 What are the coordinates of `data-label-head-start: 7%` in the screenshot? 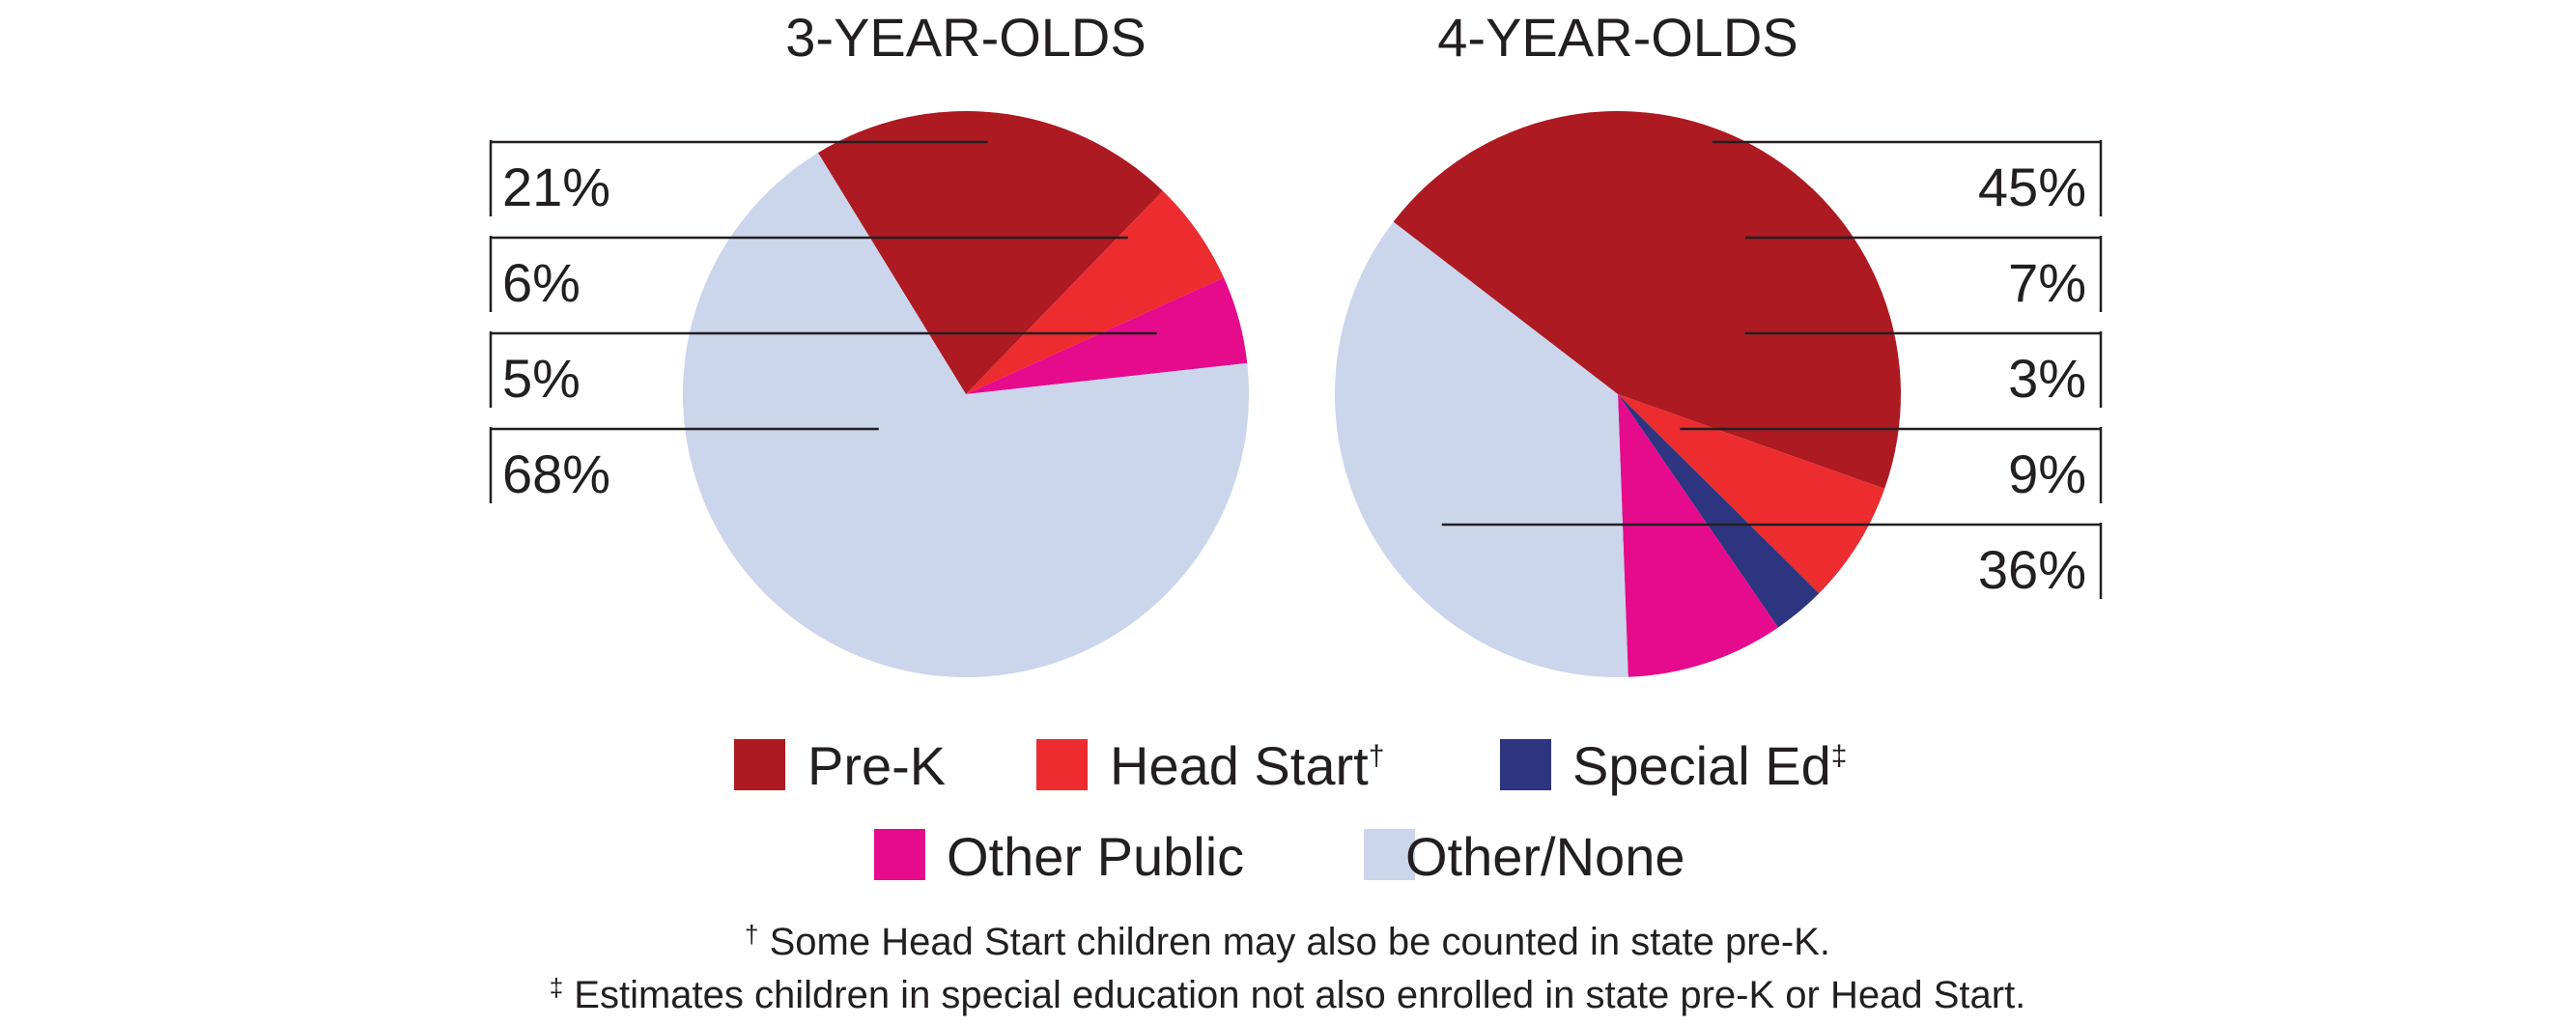 It's located at (2047, 282).